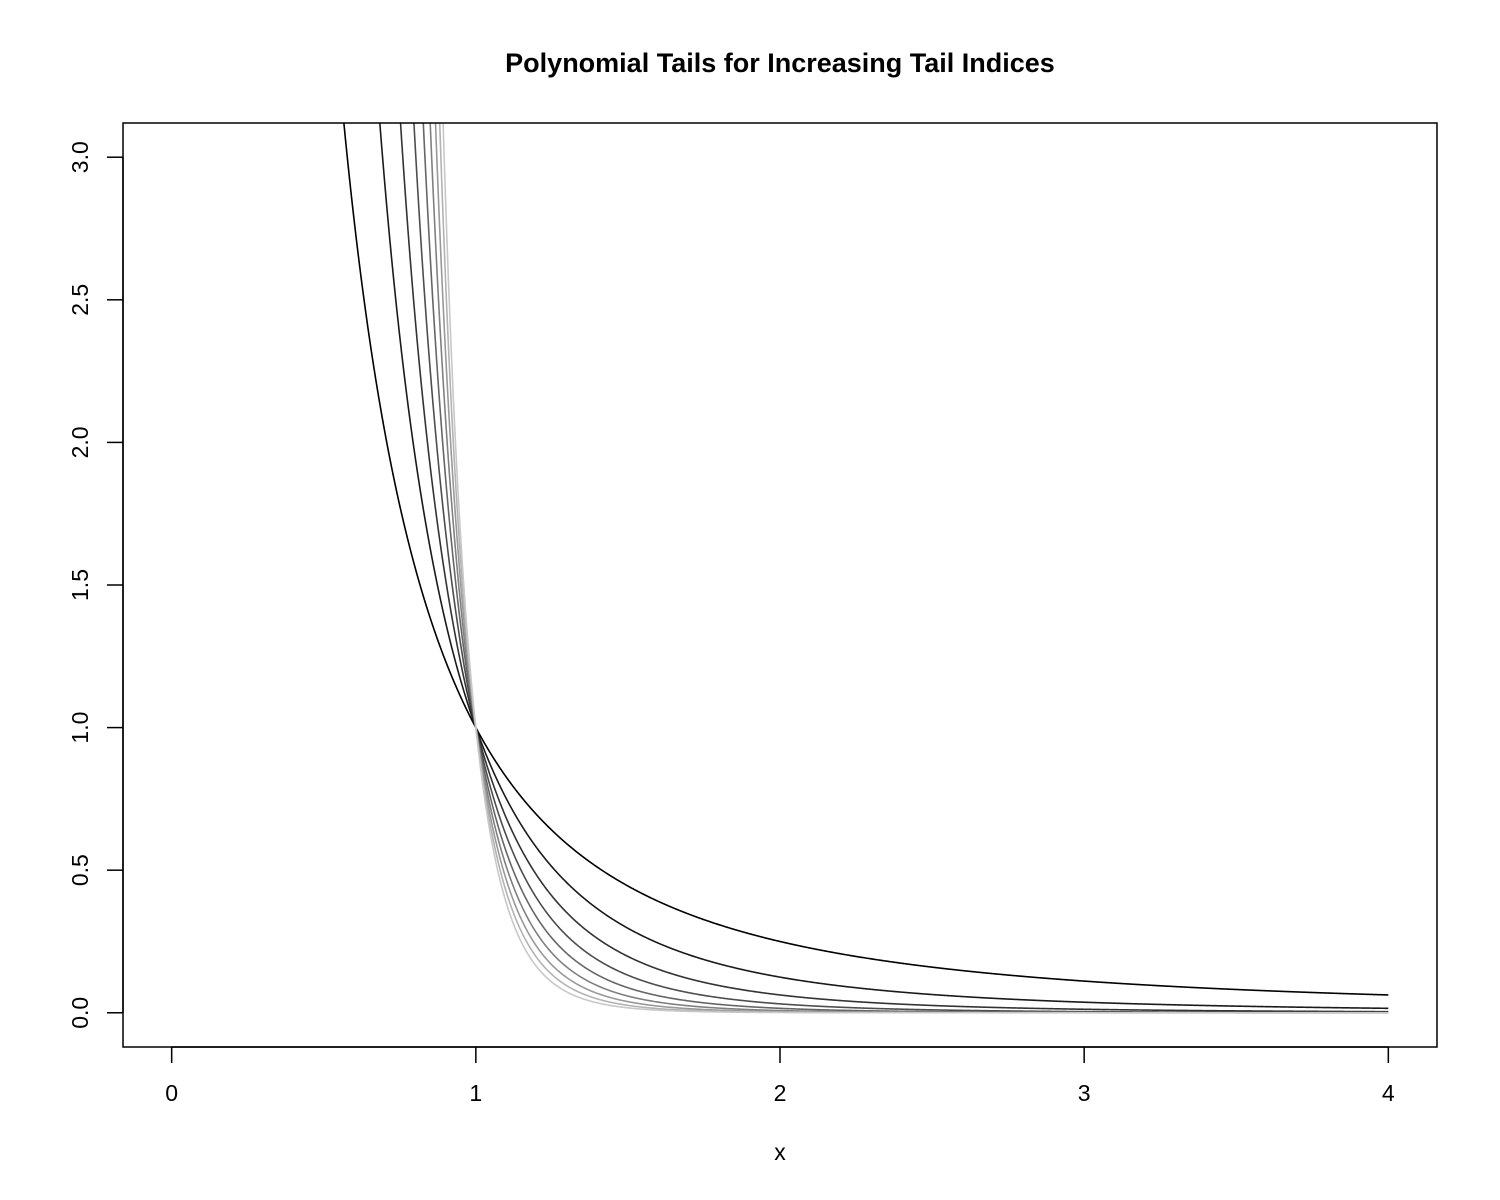 The width and height of the screenshot is (1500, 1200). Describe the element at coordinates (80, 157) in the screenshot. I see `y-tick-label: 3.0` at that location.